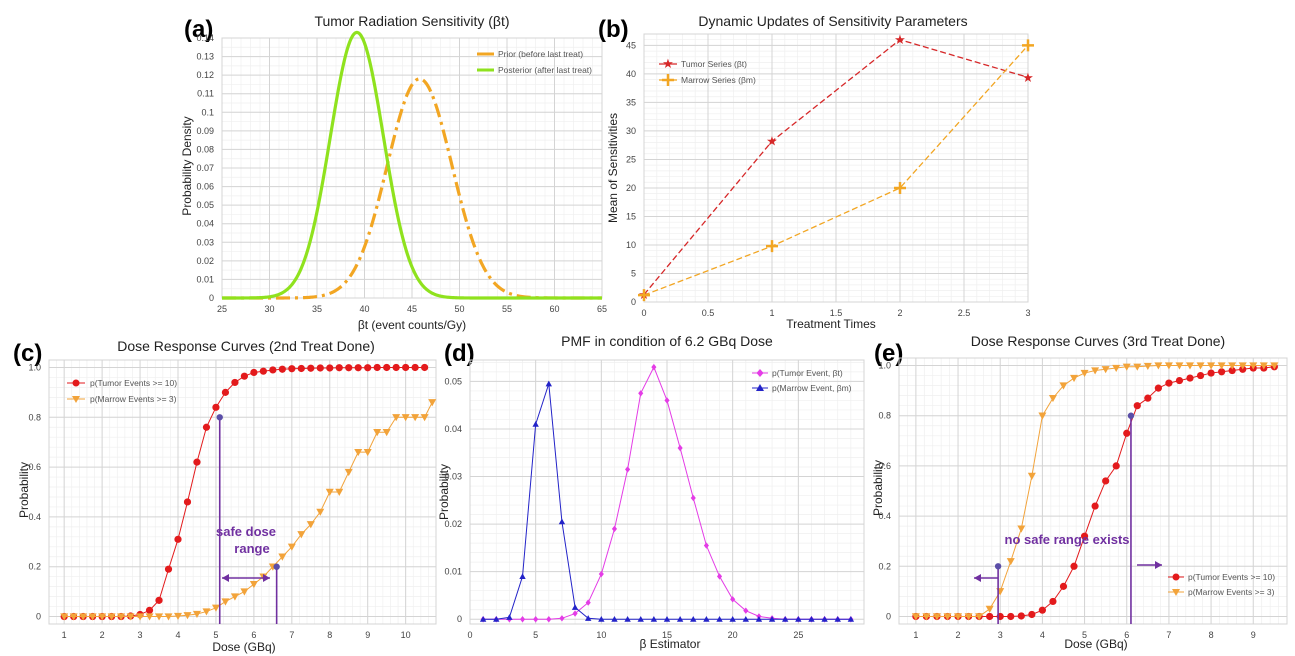 This screenshot has height=656, width=1295. I want to click on x-tick-label: 30, so click(269, 309).